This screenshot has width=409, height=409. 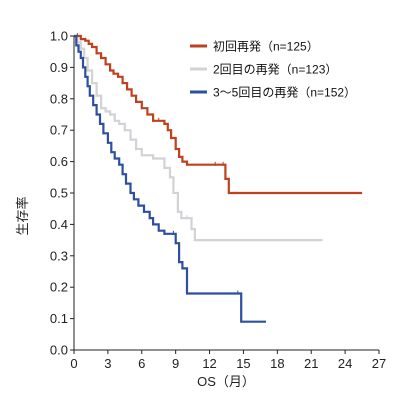 I want to click on y-tick-label: 0.9, so click(x=59, y=67).